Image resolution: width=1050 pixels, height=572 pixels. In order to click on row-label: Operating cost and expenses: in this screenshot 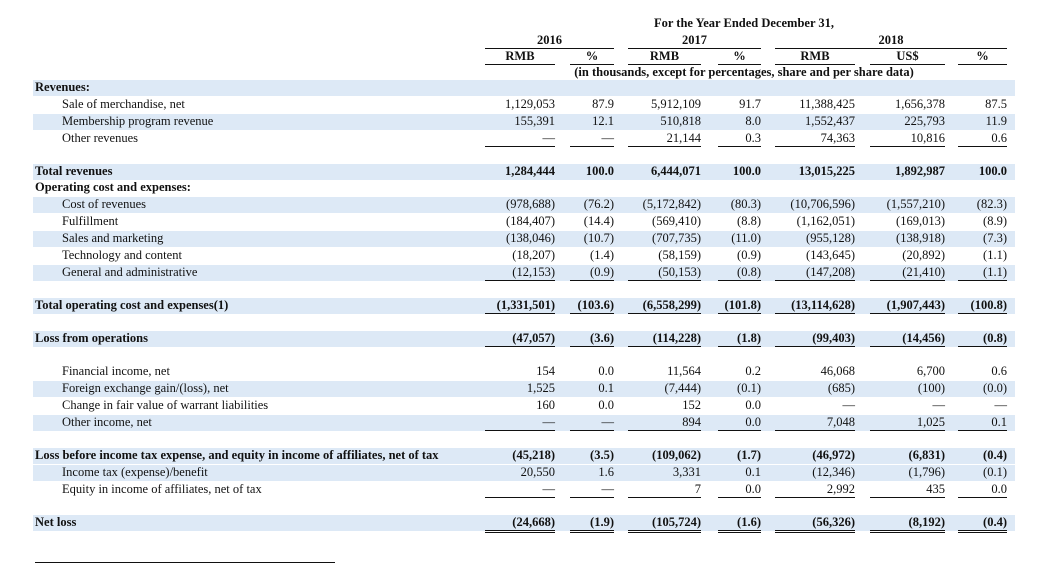, I will do `click(113, 187)`.